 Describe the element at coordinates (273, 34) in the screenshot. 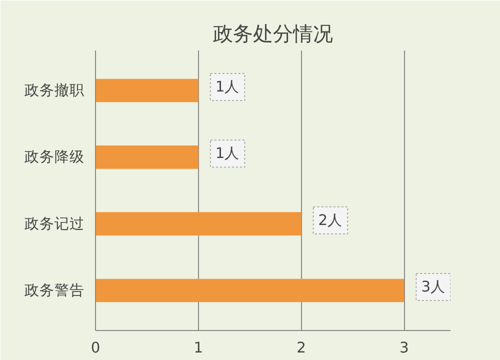

I see `chart-title: 政务处分情况` at that location.